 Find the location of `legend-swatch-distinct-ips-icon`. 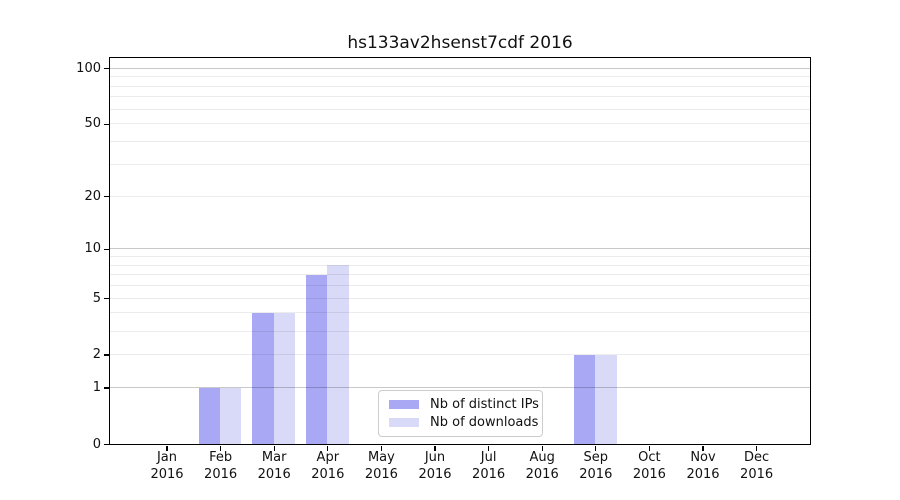

legend-swatch-distinct-ips-icon is located at coordinates (404, 405).